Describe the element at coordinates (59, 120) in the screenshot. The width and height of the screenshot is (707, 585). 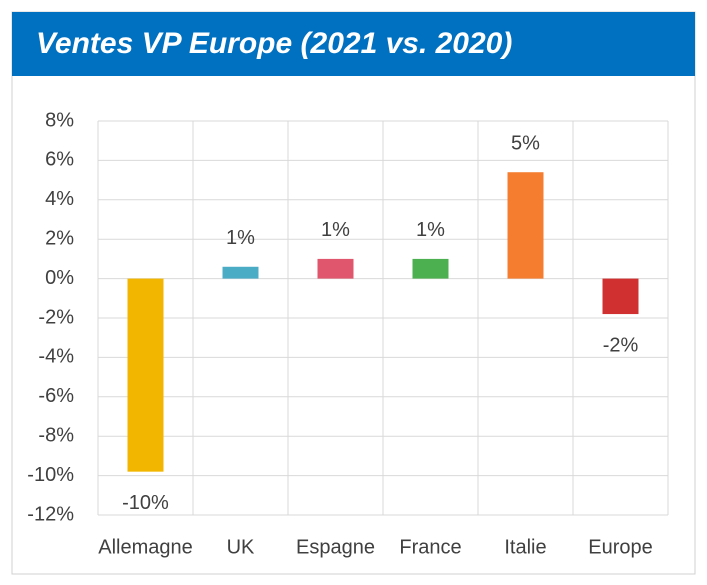
I see `y-tick-label: 8%` at that location.